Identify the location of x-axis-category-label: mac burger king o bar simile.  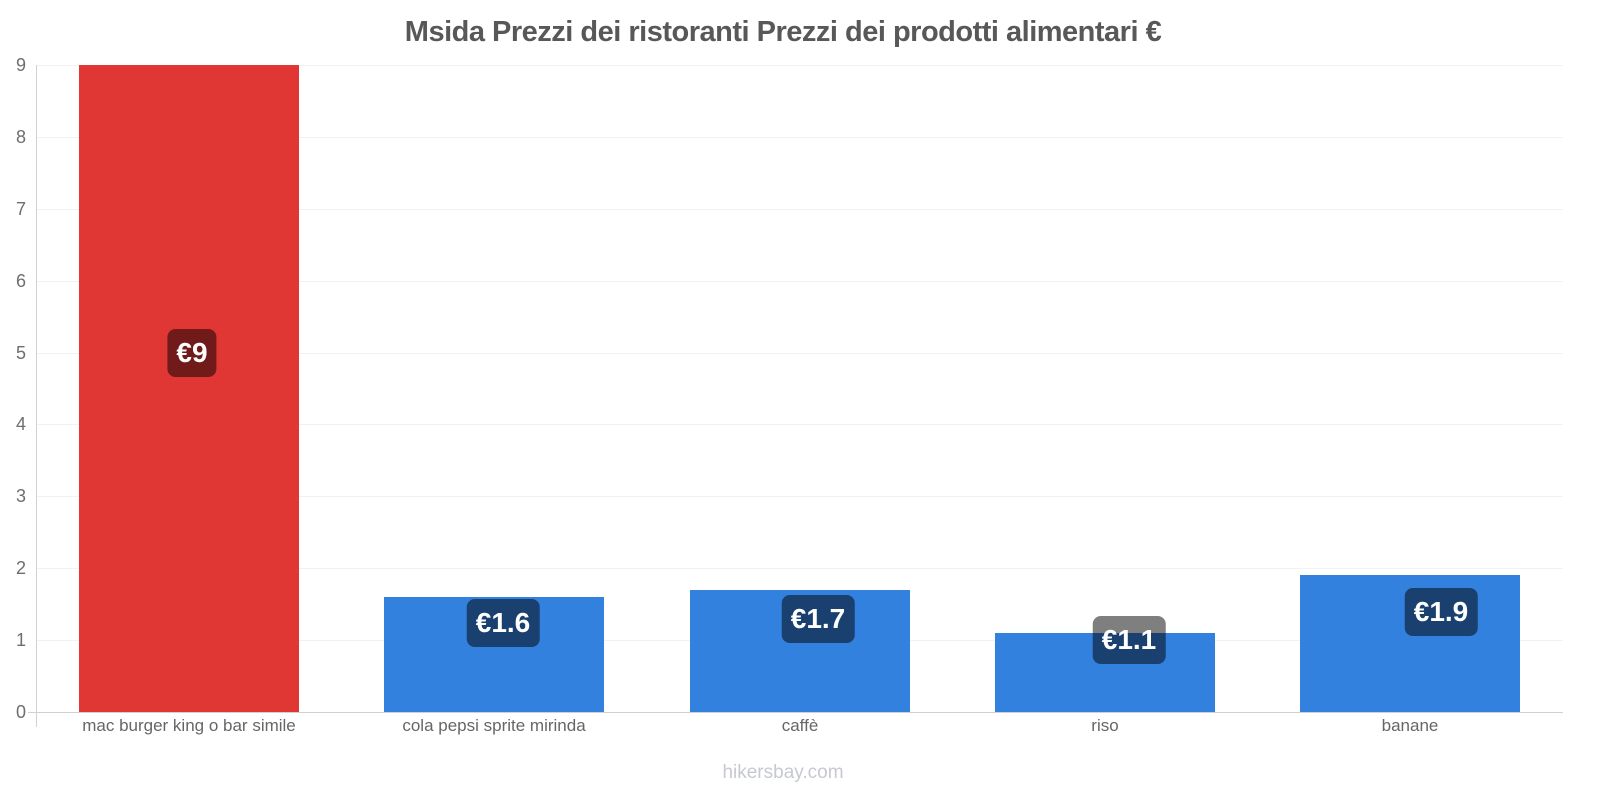
(189, 725).